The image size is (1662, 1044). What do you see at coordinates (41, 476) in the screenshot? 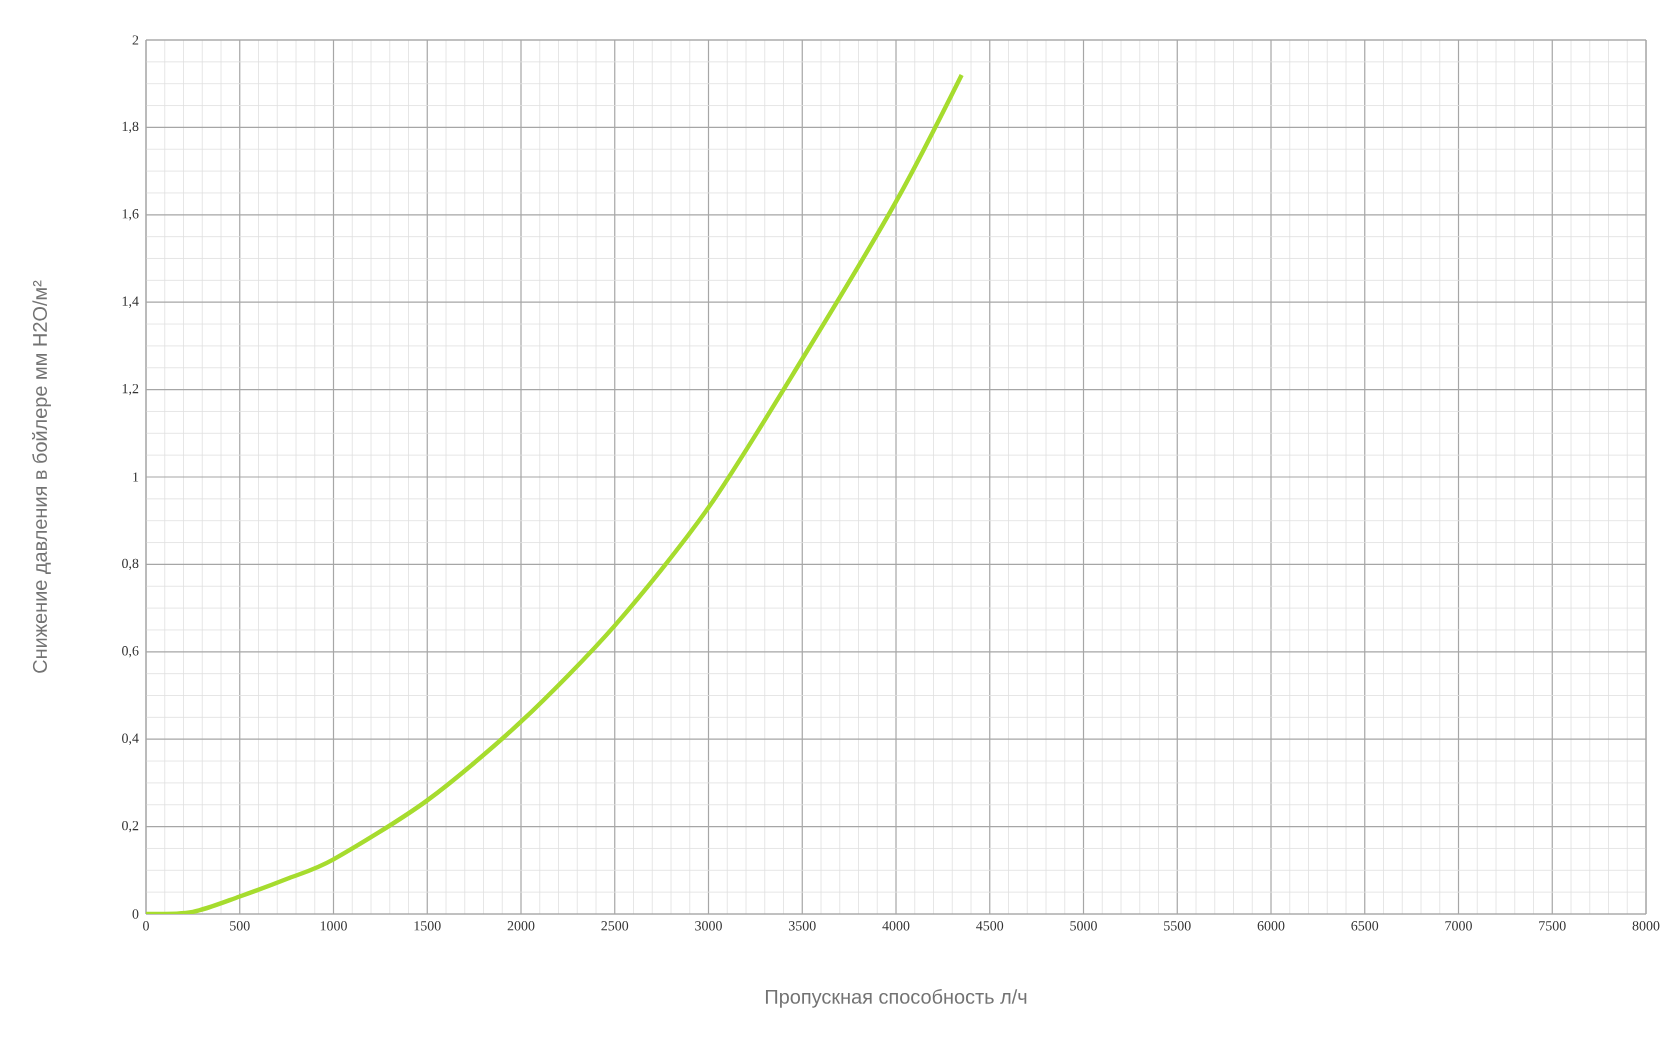
I see `y-axis-title: Снижение давления в бойлере мм H2O/м²` at bounding box center [41, 476].